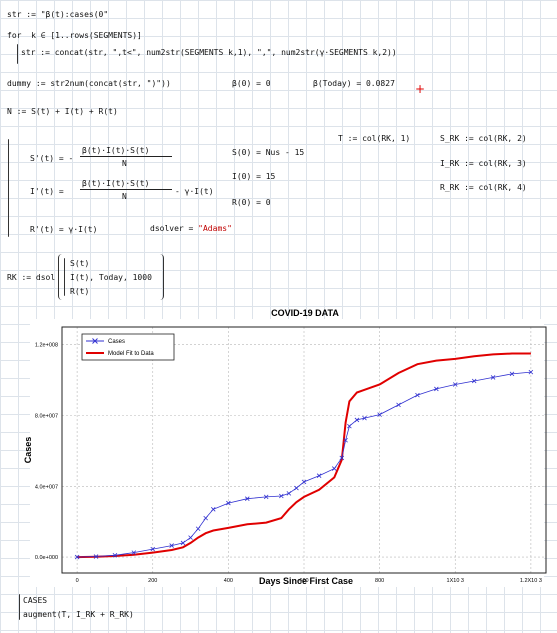 This screenshot has width=557, height=633. I want to click on rk-args, so click(111, 277).